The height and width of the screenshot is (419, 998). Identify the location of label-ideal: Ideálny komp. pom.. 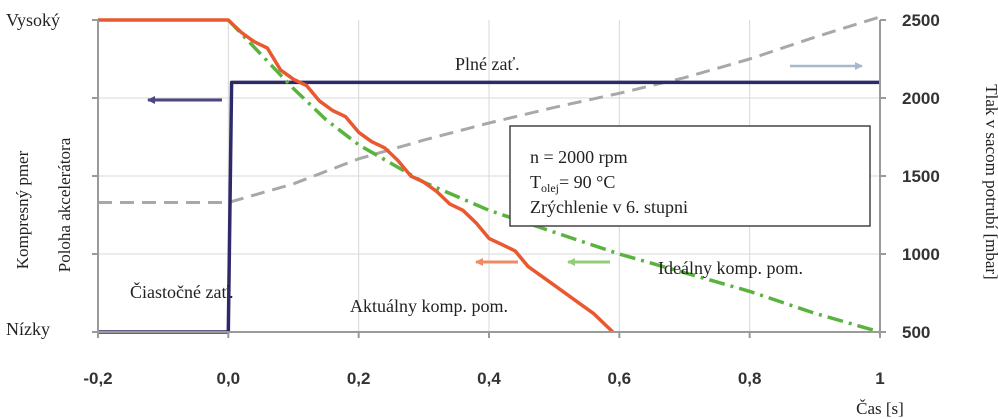
(730, 268).